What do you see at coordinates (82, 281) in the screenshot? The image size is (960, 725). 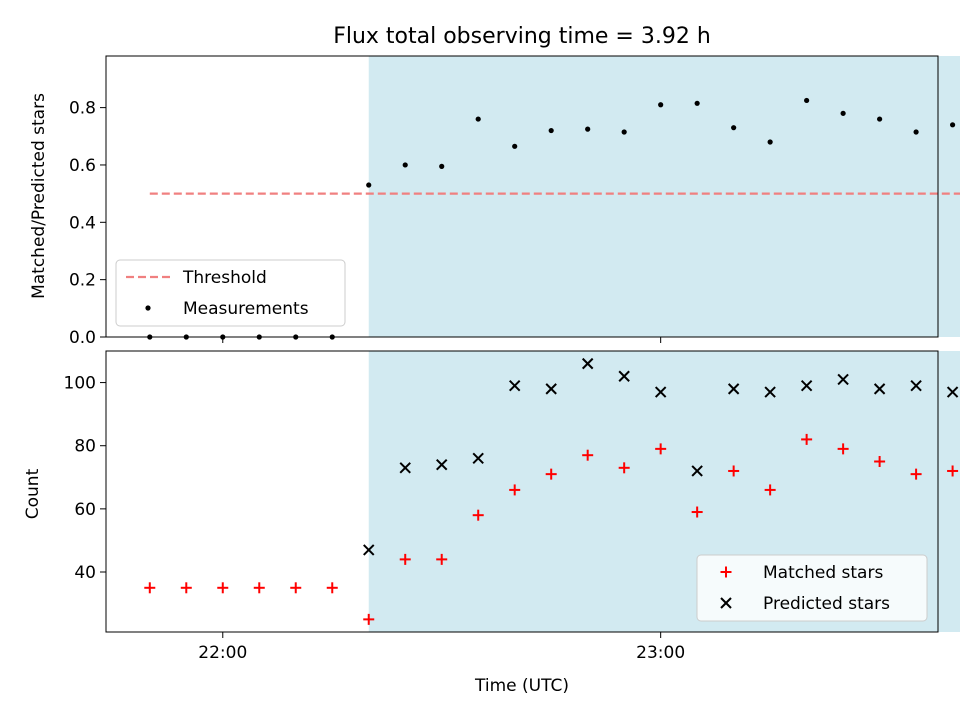 I see `y-tick-label: 0.2` at bounding box center [82, 281].